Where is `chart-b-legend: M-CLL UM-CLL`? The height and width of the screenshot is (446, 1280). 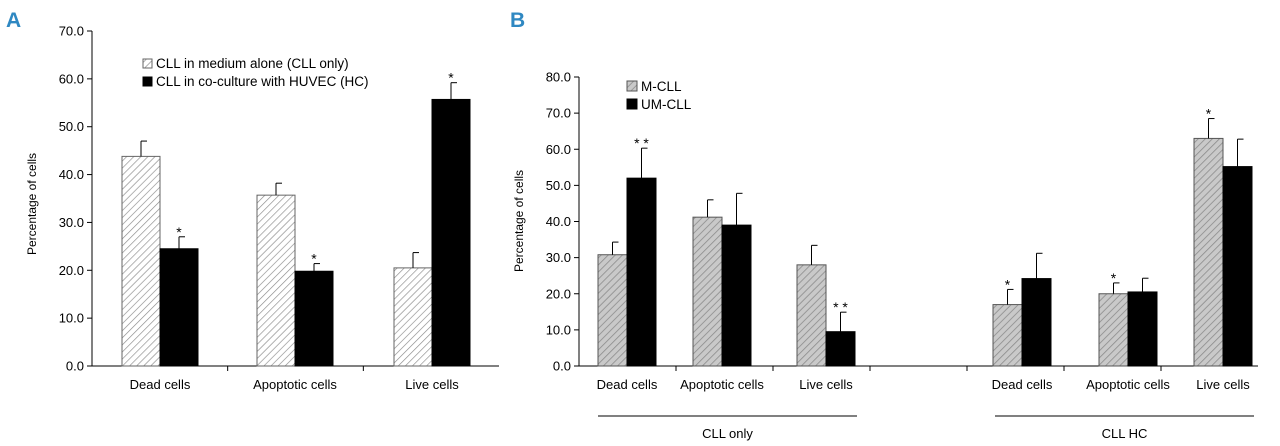 chart-b-legend: M-CLL UM-CLL is located at coordinates (659, 95).